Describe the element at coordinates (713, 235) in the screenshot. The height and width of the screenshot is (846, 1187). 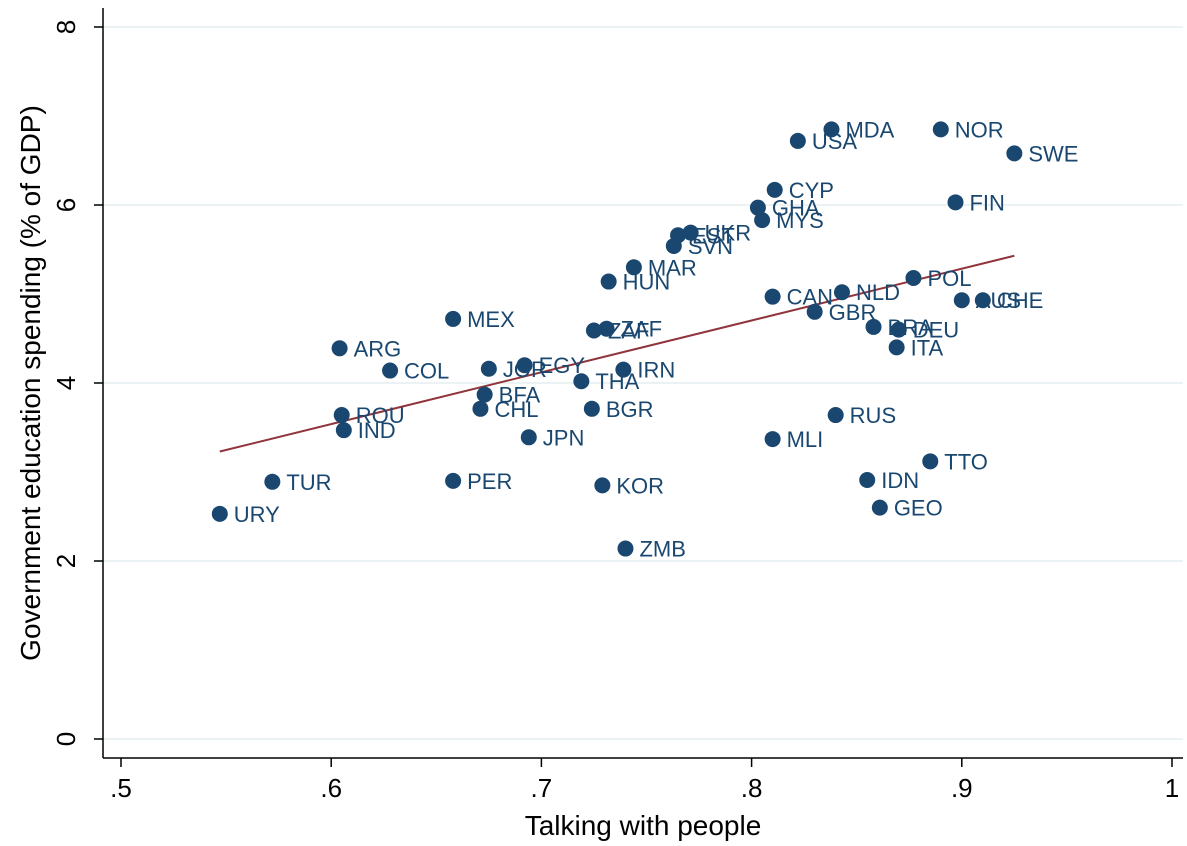
I see `point-label: EST` at that location.